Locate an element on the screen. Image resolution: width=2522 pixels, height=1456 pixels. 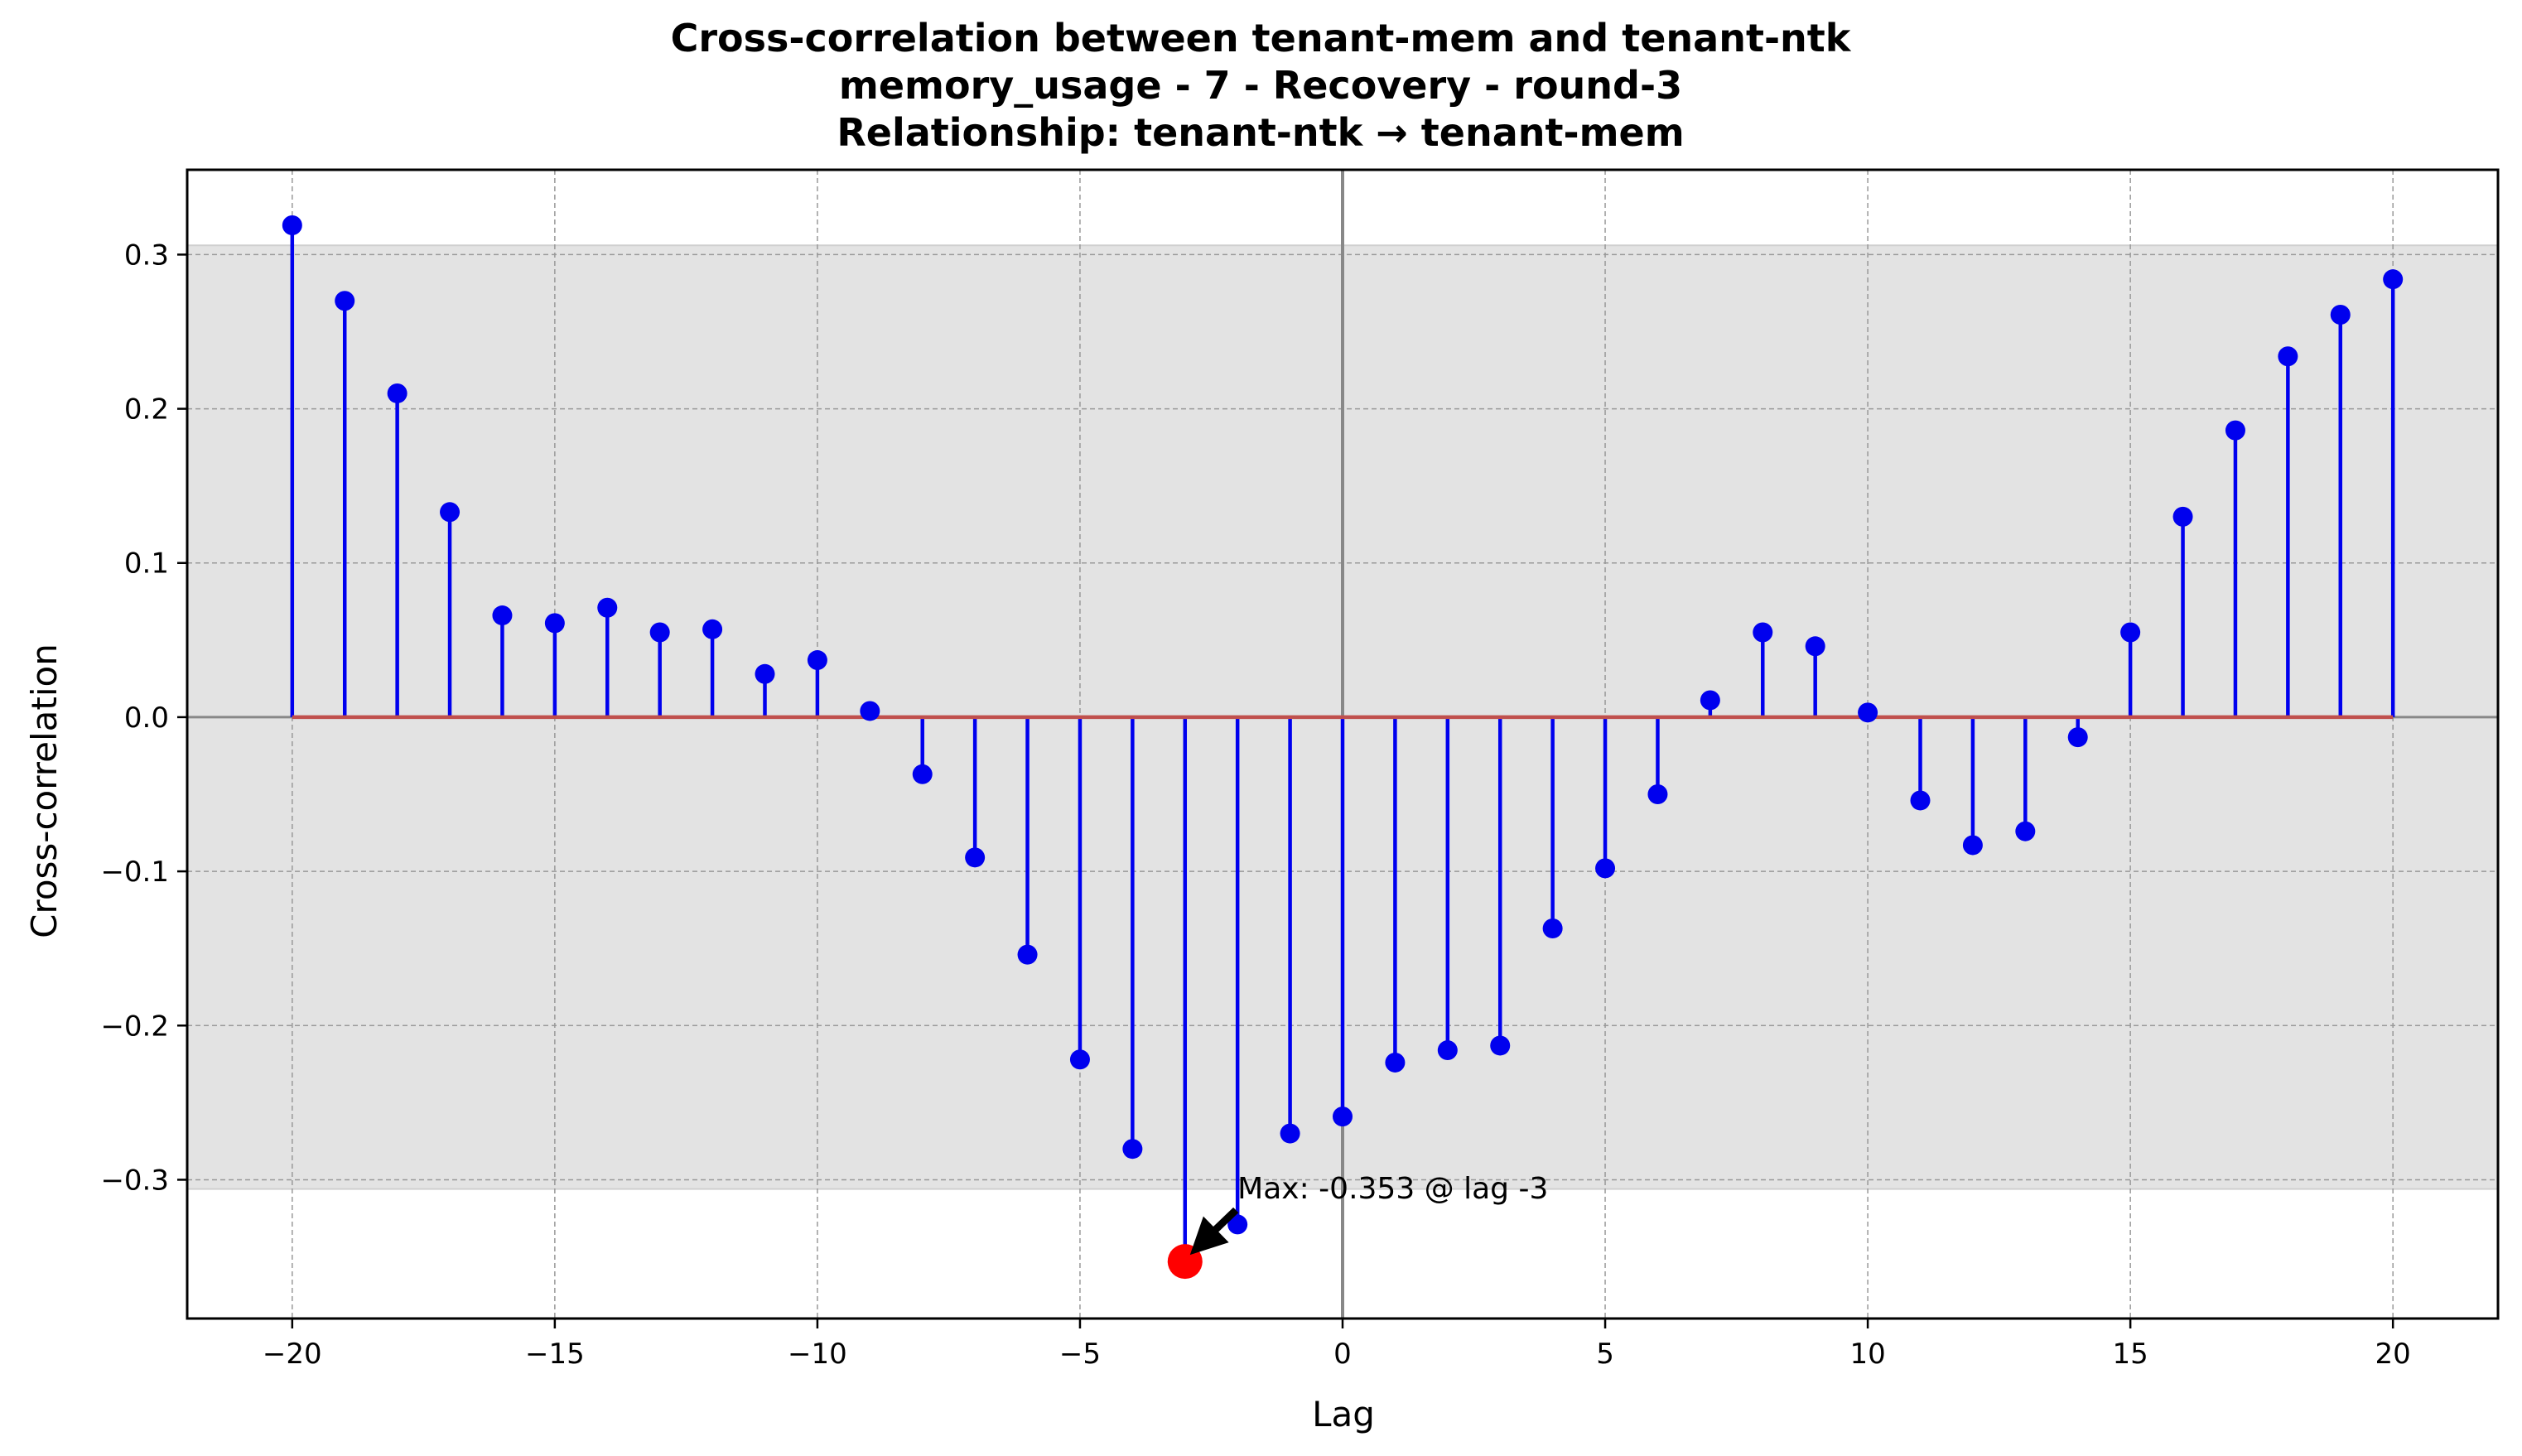
chart-title-line-2: memory_usage - 7 - Recovery - round-3 is located at coordinates (1260, 85).